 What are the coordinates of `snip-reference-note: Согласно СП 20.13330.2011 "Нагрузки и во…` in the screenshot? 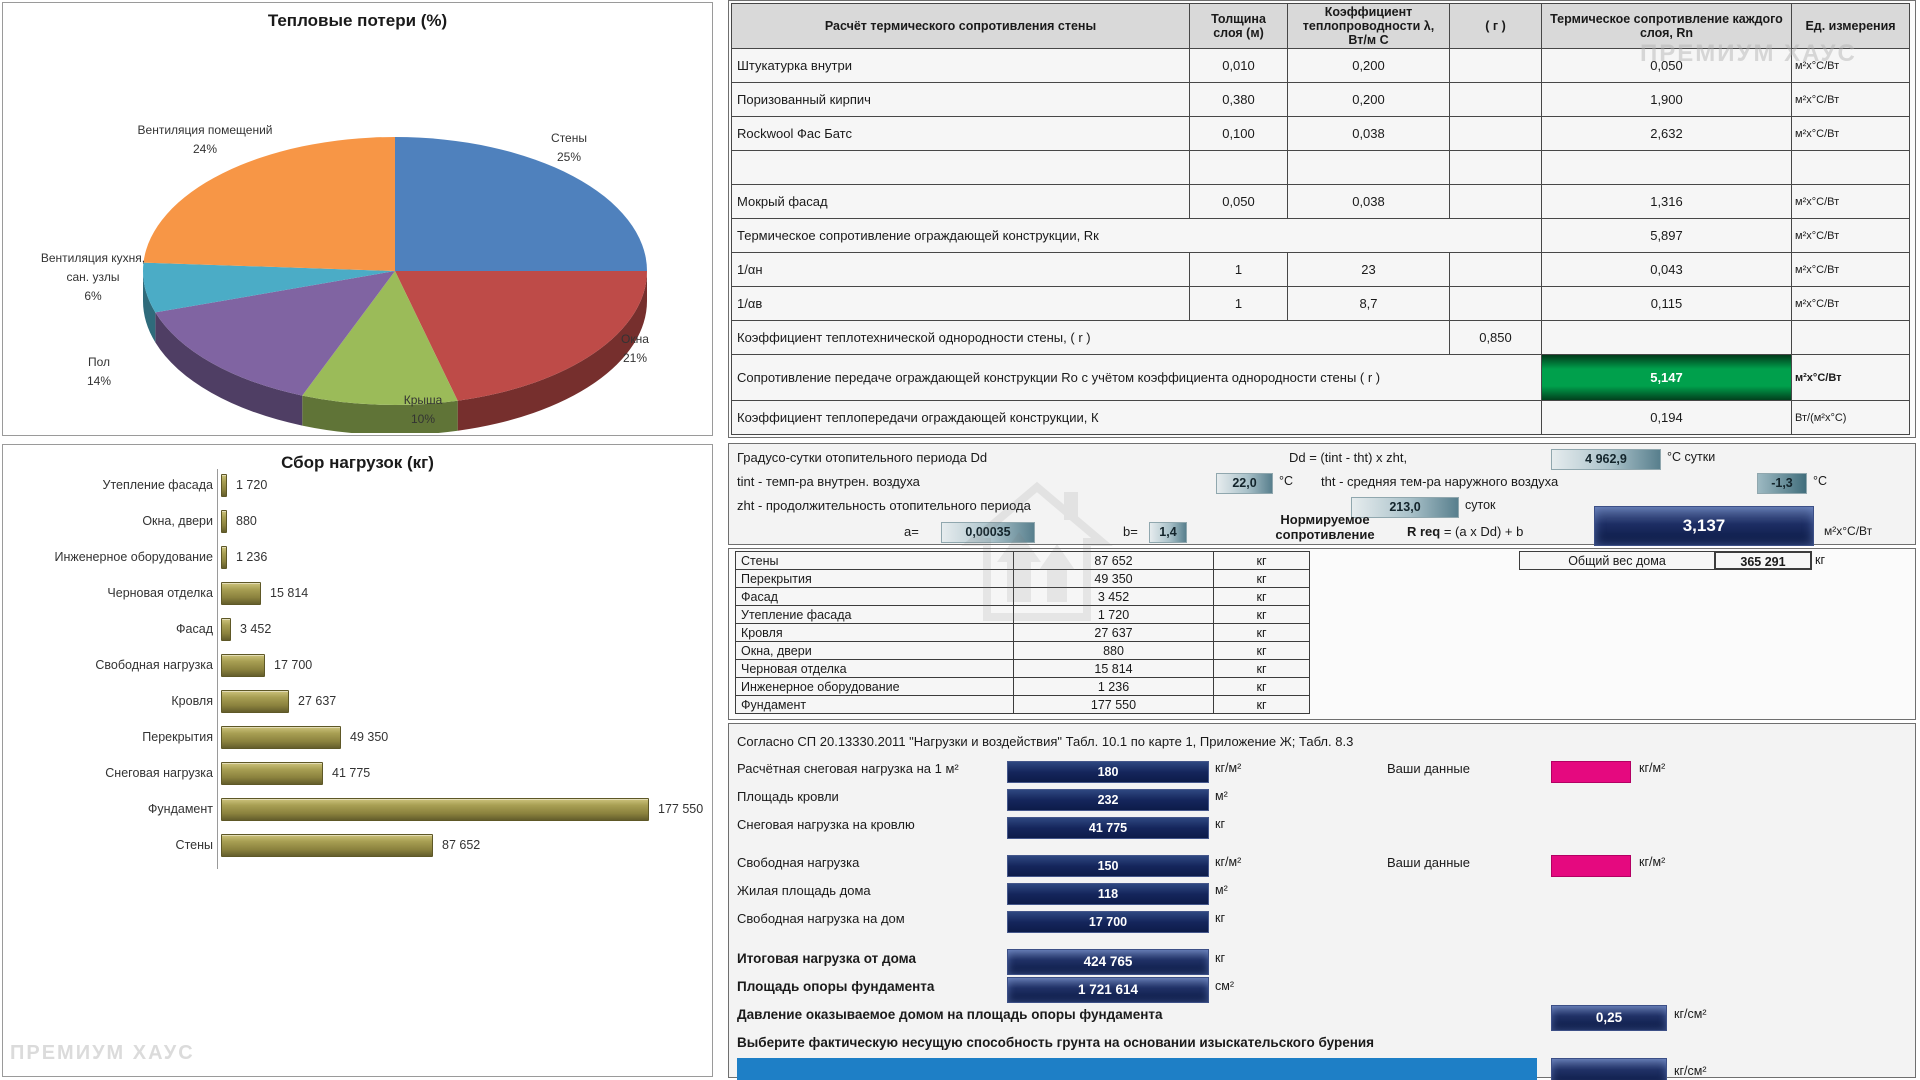 It's located at (1045, 741).